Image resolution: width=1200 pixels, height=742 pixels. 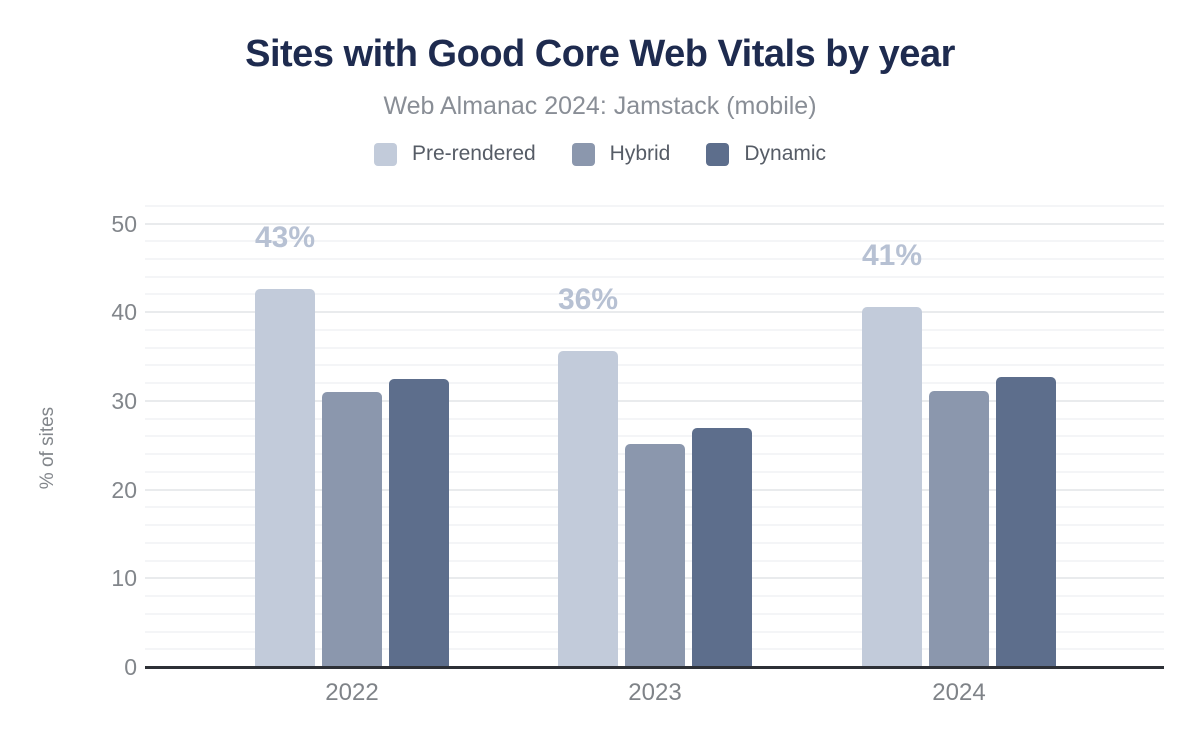 I want to click on legend-item-pre-rendered: Pre-rendered, so click(x=454, y=154).